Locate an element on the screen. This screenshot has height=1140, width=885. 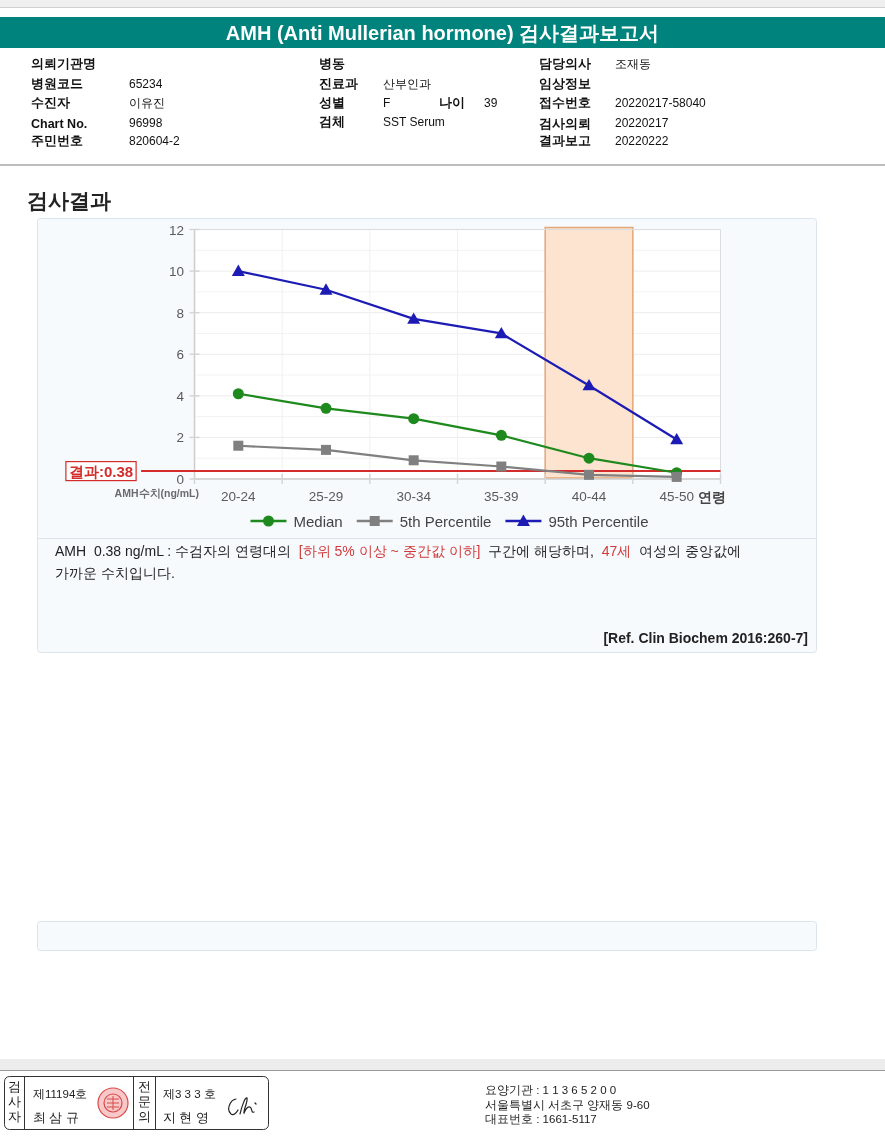
text: [Ref. Clin Biochem 2016:260-7] is located at coordinates (705, 638).